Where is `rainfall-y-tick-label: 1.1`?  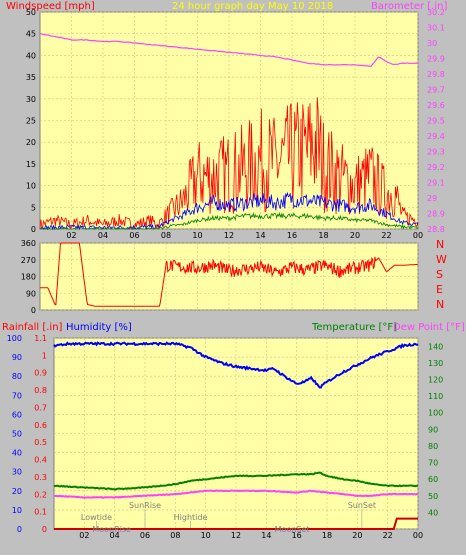 rainfall-y-tick-label: 1.1 is located at coordinates (40, 338).